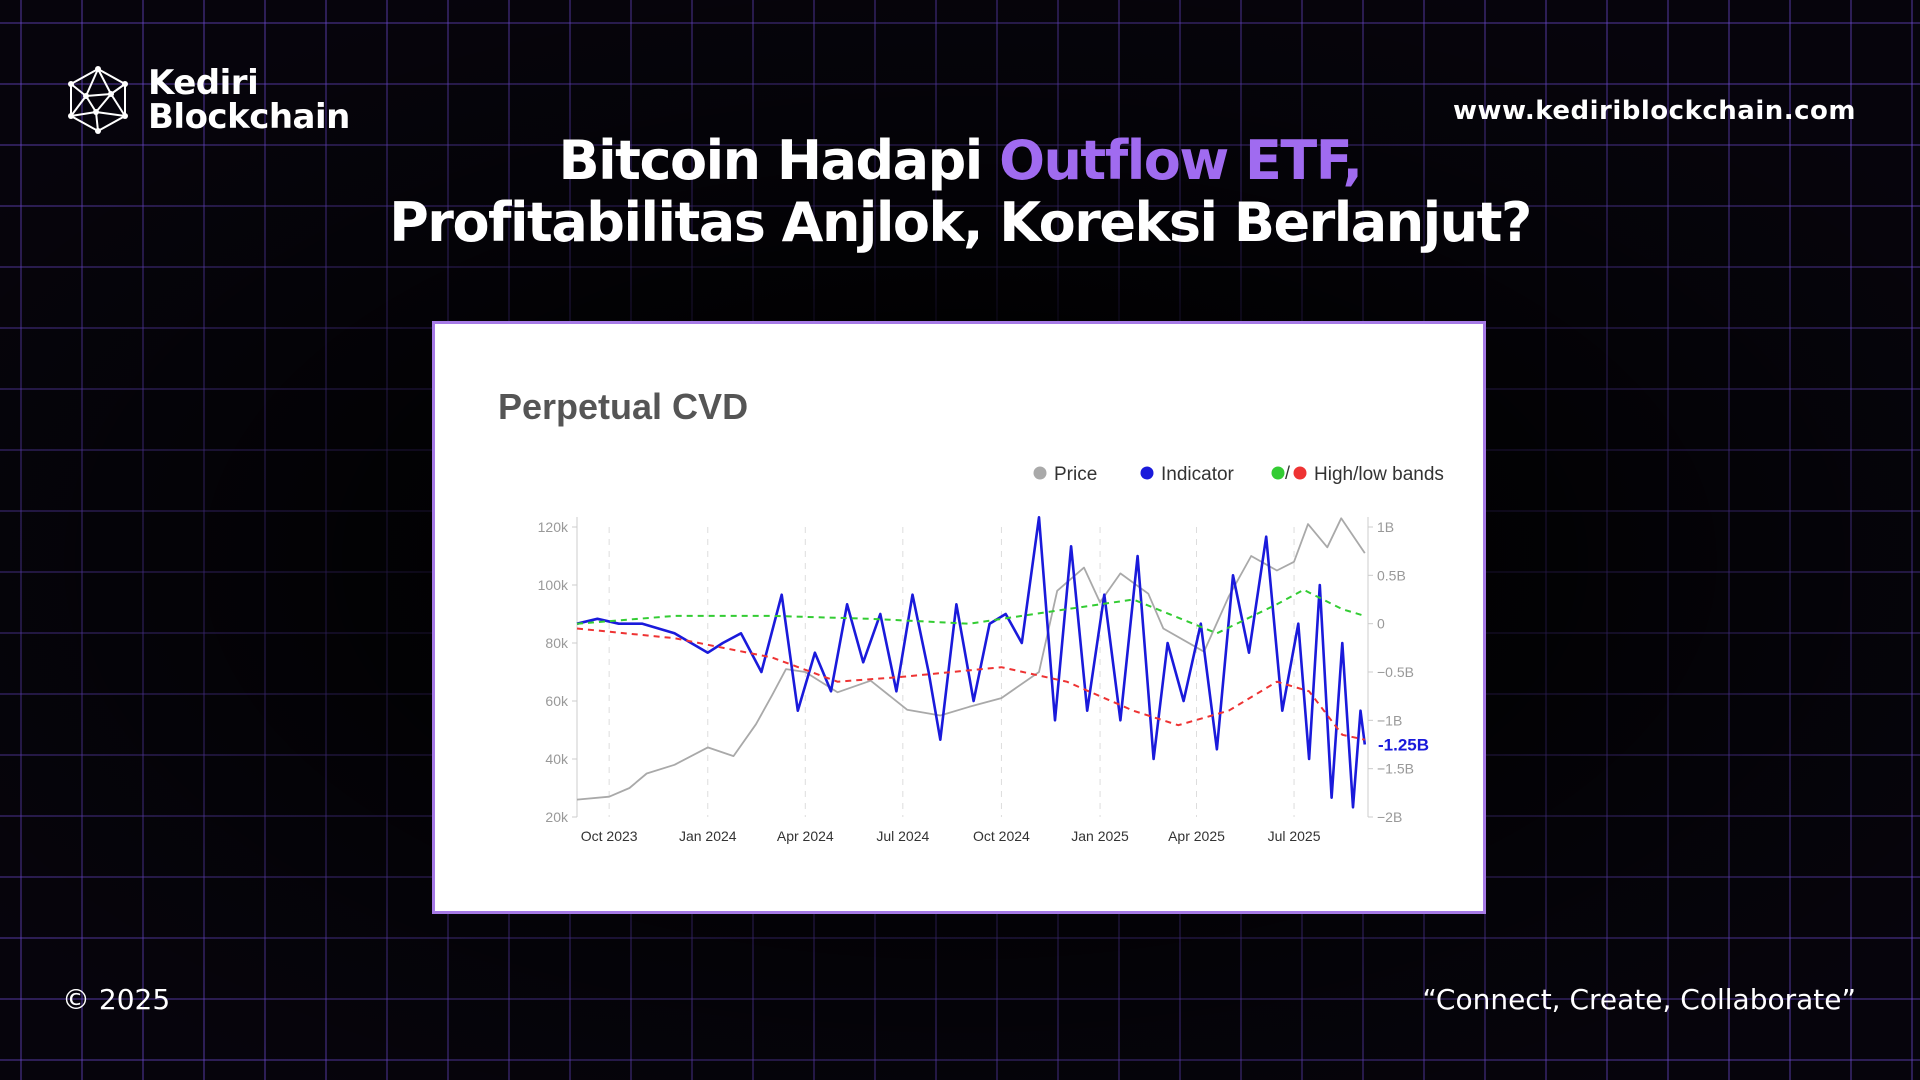  What do you see at coordinates (1389, 817) in the screenshot?
I see `y-right-tick-label: −2B` at bounding box center [1389, 817].